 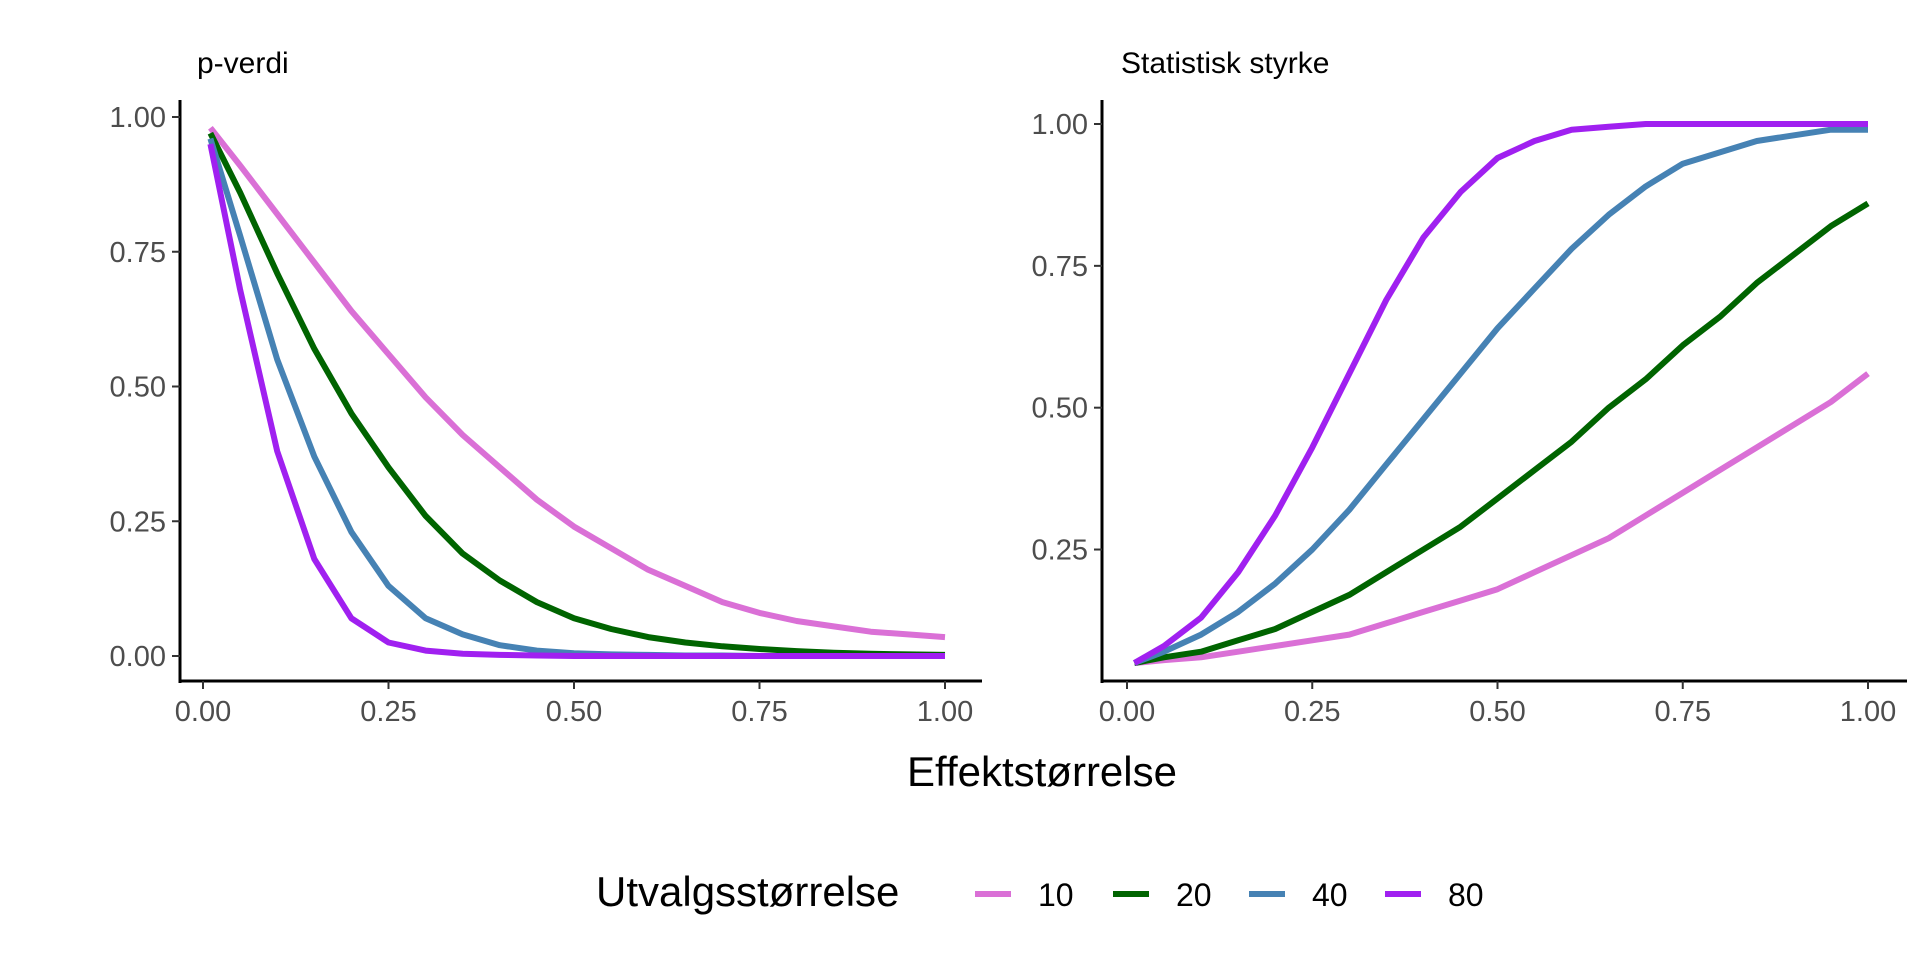 What do you see at coordinates (243, 63) in the screenshot?
I see `panel-title-p-value: p-verdi` at bounding box center [243, 63].